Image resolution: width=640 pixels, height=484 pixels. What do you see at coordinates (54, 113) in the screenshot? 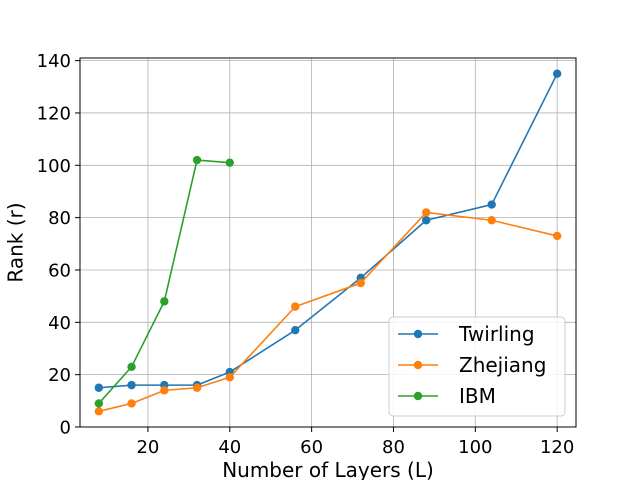
I see `y-tick-label: 120` at bounding box center [54, 113].